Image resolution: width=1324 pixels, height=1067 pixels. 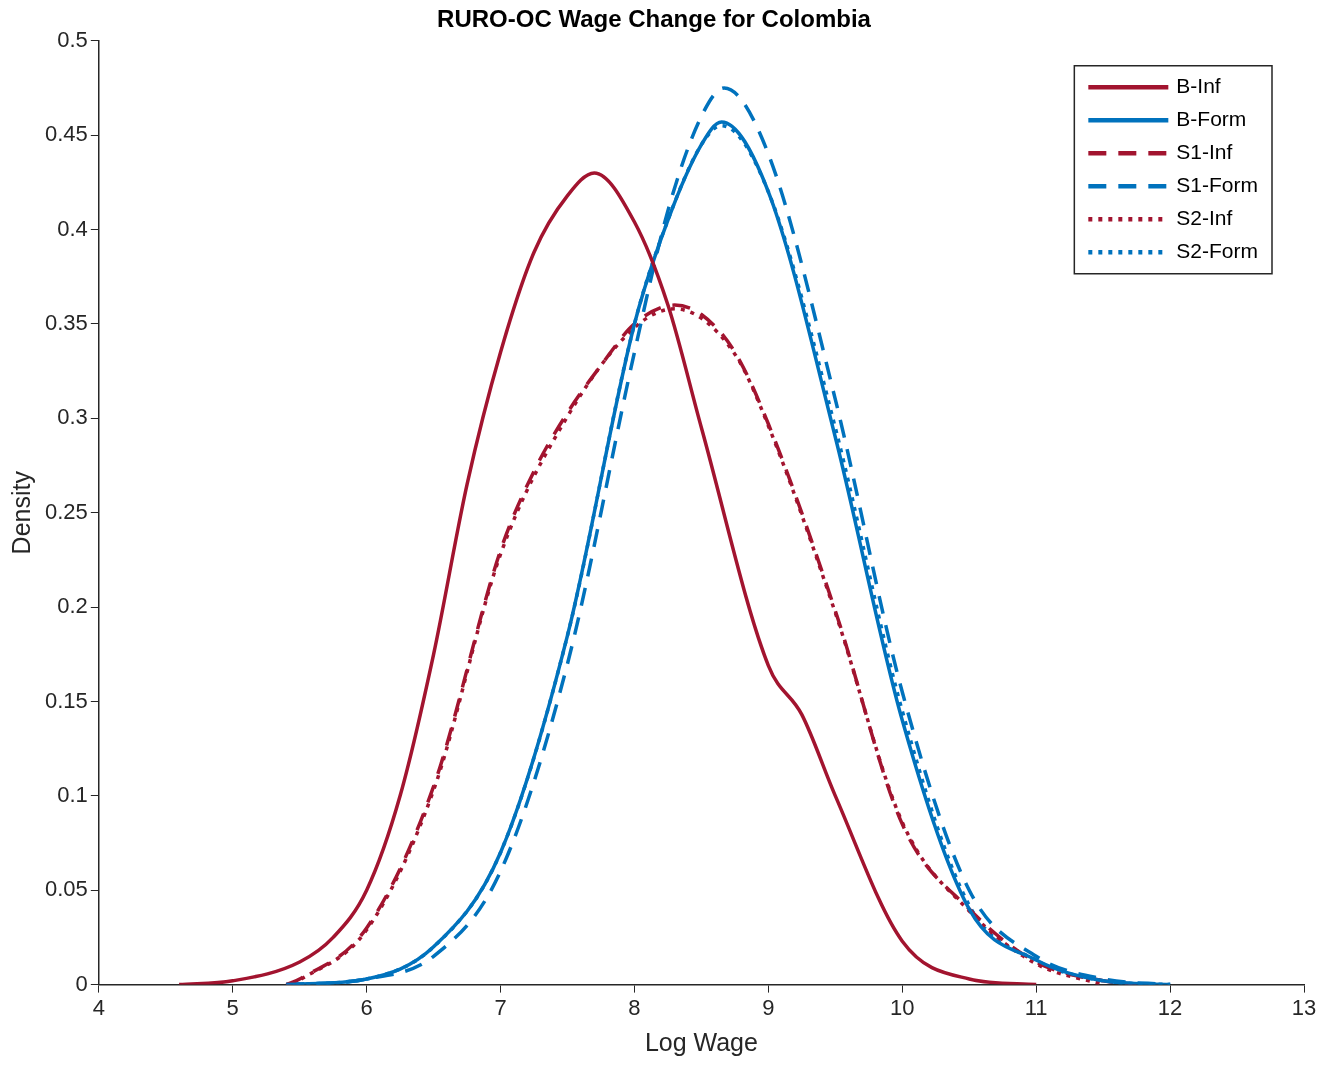 What do you see at coordinates (81, 983) in the screenshot?
I see `y-tick-label: 0` at bounding box center [81, 983].